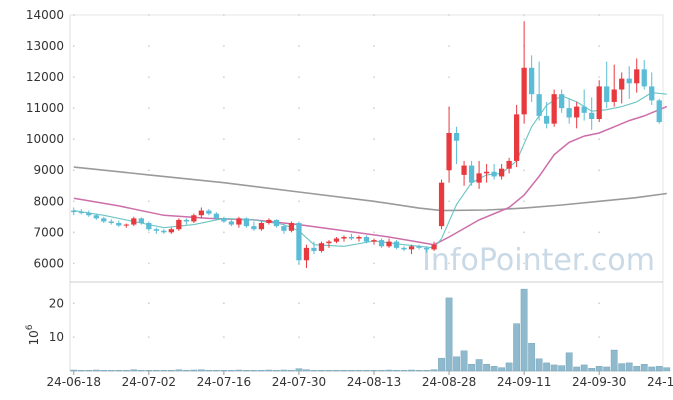  Describe the element at coordinates (48, 263) in the screenshot. I see `price-tick-label: 6000` at that location.